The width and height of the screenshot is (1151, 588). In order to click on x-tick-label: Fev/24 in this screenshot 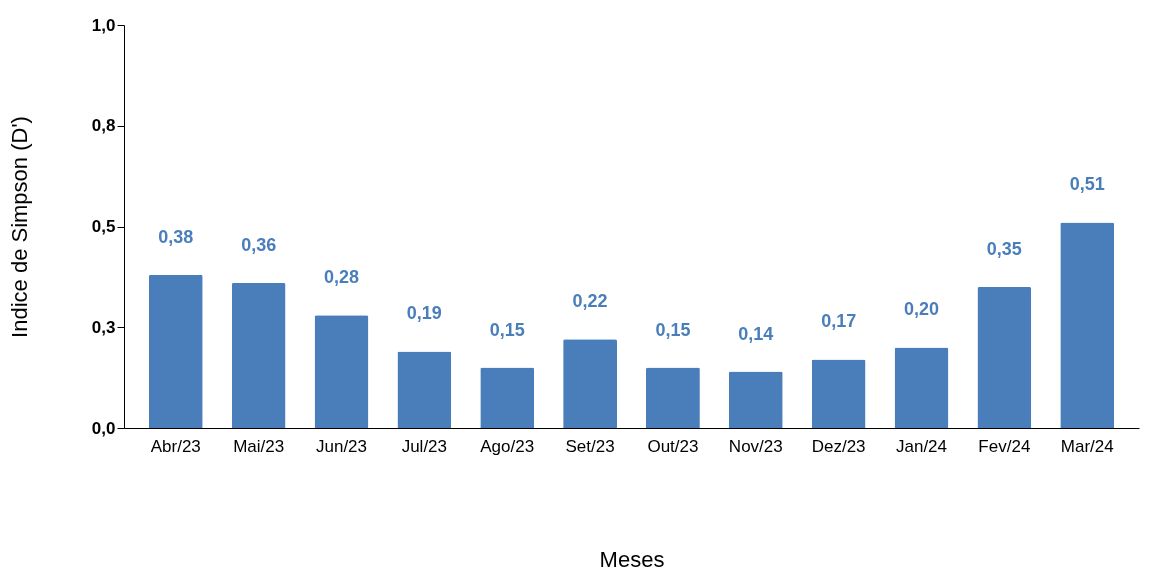, I will do `click(1004, 446)`.